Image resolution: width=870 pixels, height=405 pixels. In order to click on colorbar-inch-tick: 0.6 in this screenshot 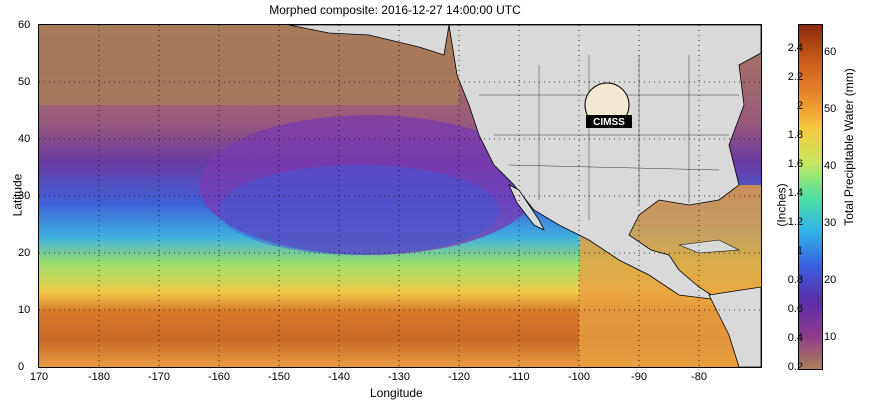, I will do `click(795, 309)`.